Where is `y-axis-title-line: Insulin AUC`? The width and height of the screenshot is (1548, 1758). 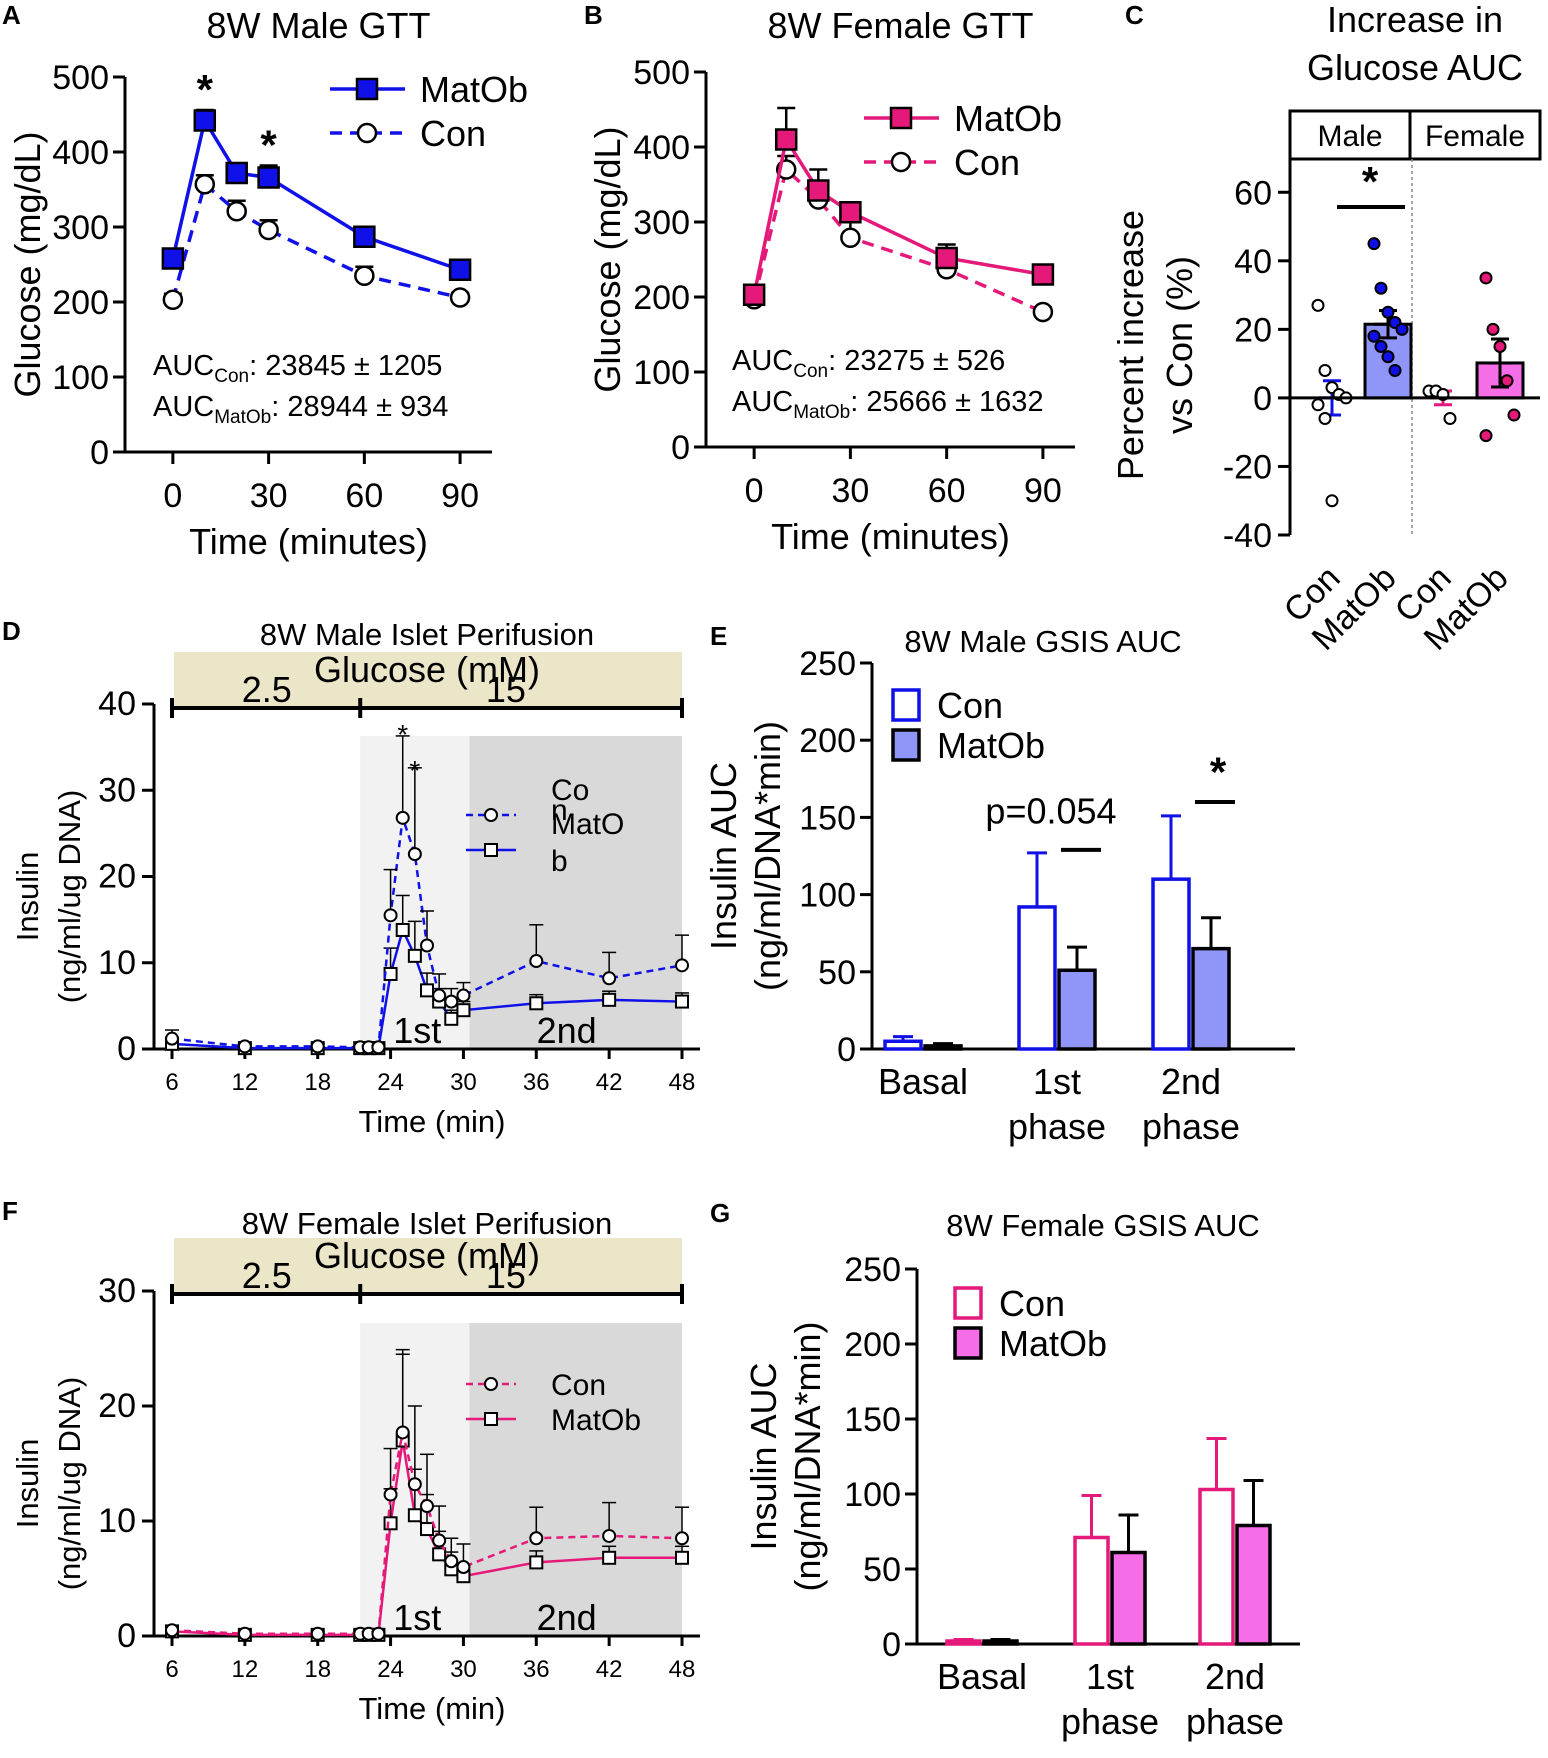 y-axis-title-line: Insulin AUC is located at coordinates (723, 856).